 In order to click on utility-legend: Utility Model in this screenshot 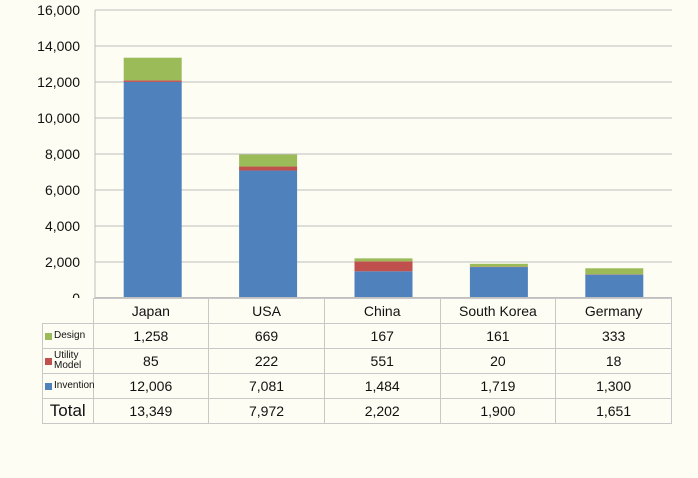, I will do `click(68, 361)`.